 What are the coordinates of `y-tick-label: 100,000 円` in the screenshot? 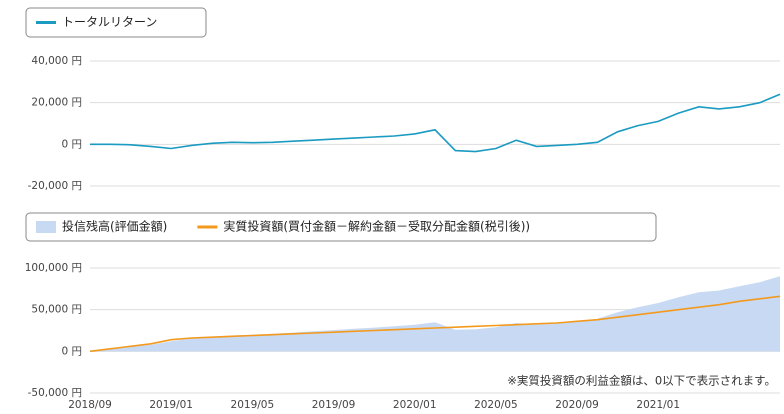 It's located at (53, 268).